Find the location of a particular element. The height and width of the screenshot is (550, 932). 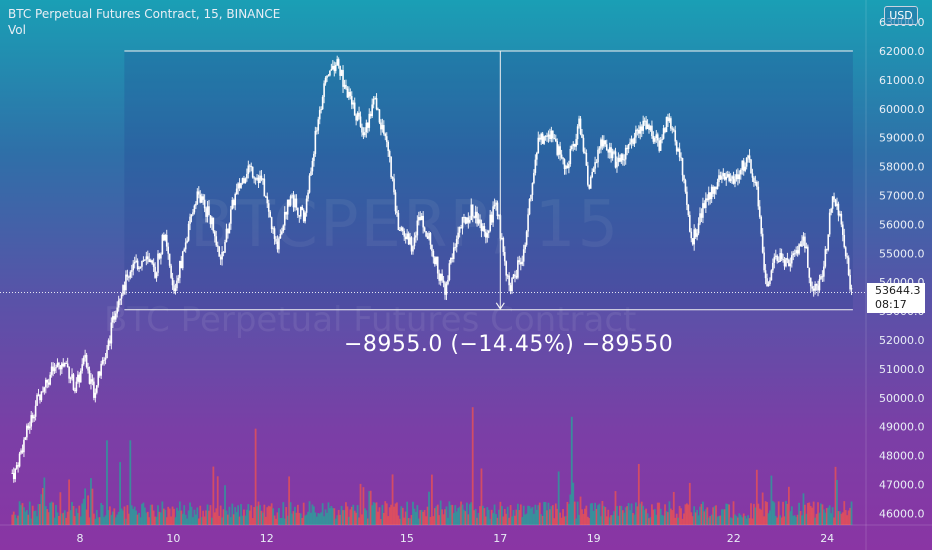

price-tick-label: 58000.0 is located at coordinates (902, 167).